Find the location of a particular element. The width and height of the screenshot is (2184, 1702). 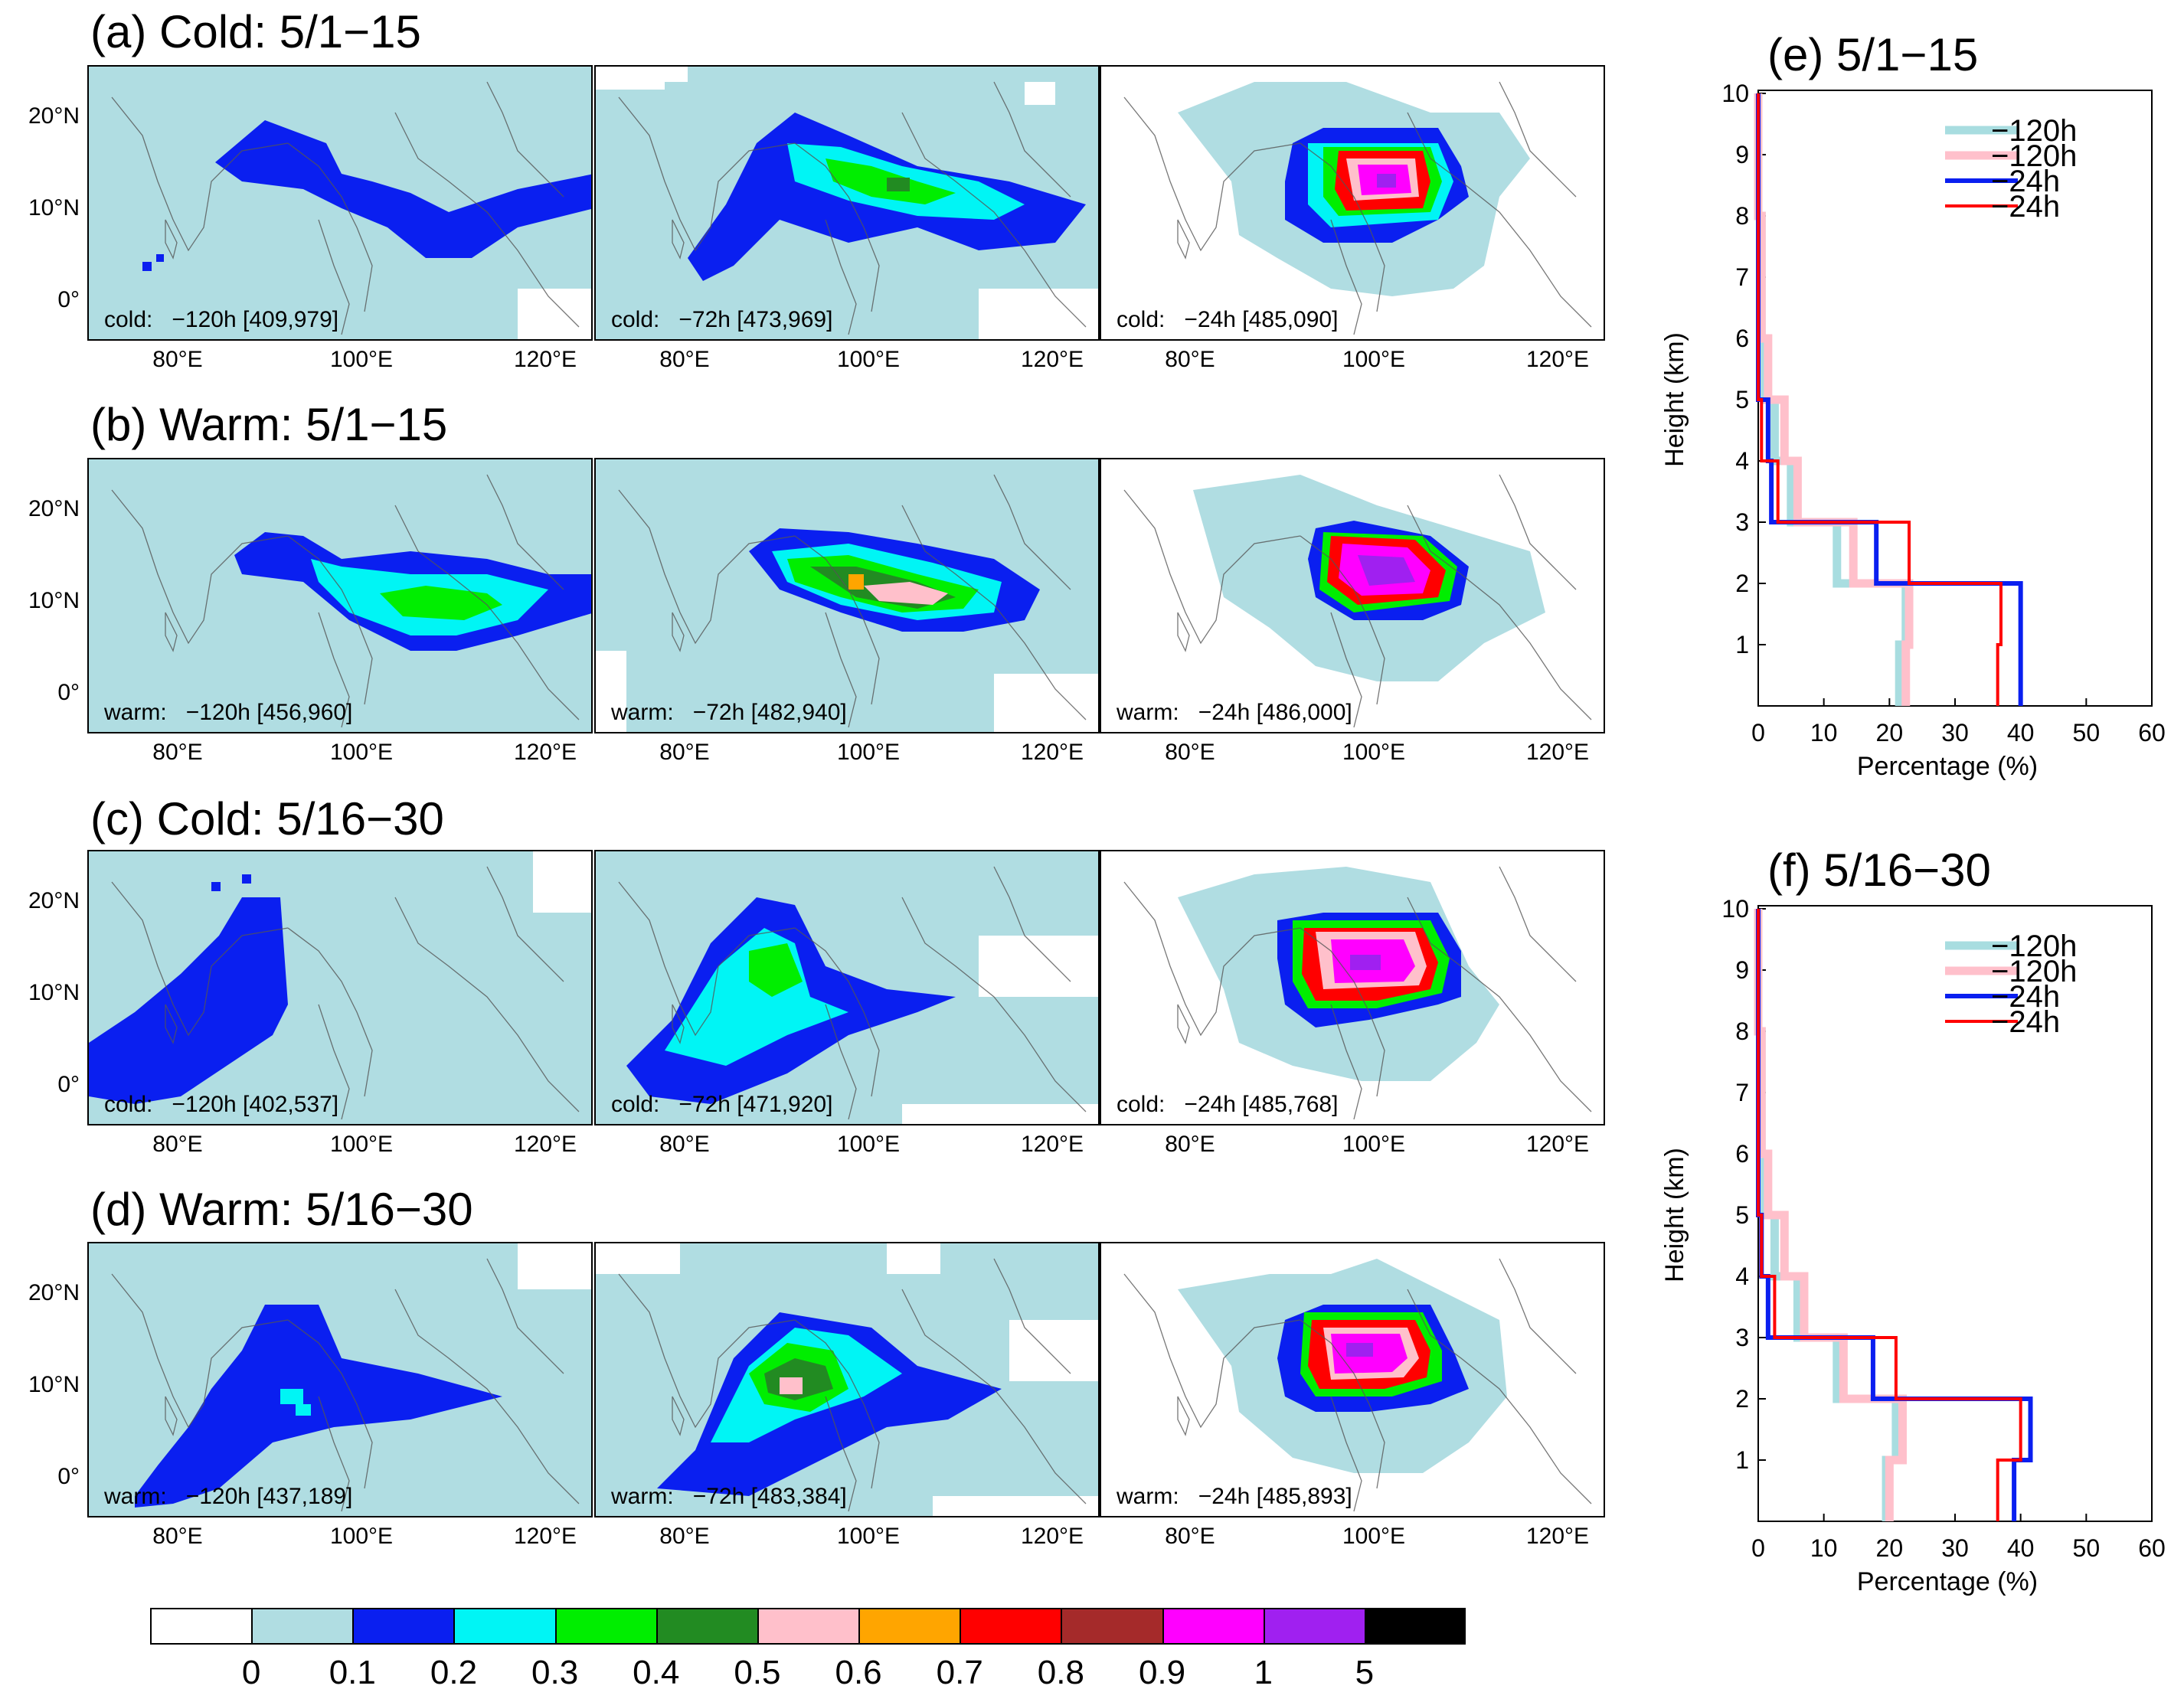

y-tick-label: 9 is located at coordinates (1742, 970).